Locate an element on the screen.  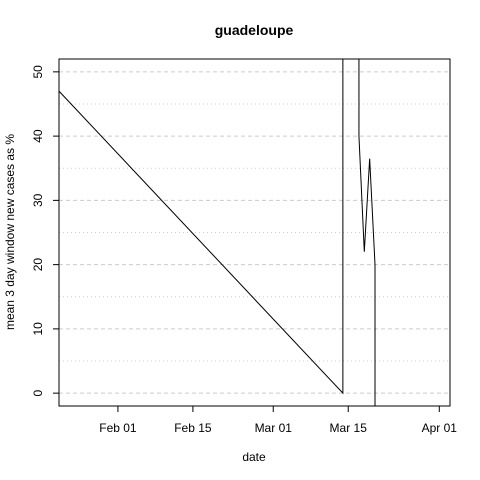
y-axis-label: mean 3 day window new cases as % is located at coordinates (10, 232).